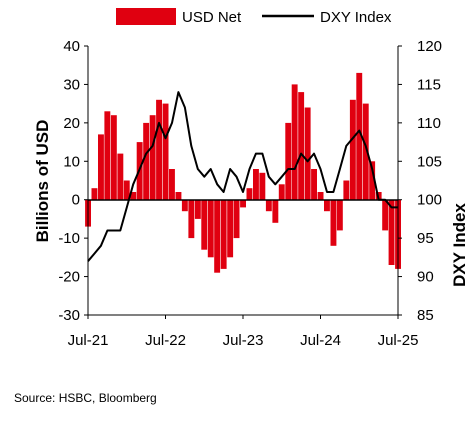  Describe the element at coordinates (71, 161) in the screenshot. I see `left-tick-label: 10` at that location.